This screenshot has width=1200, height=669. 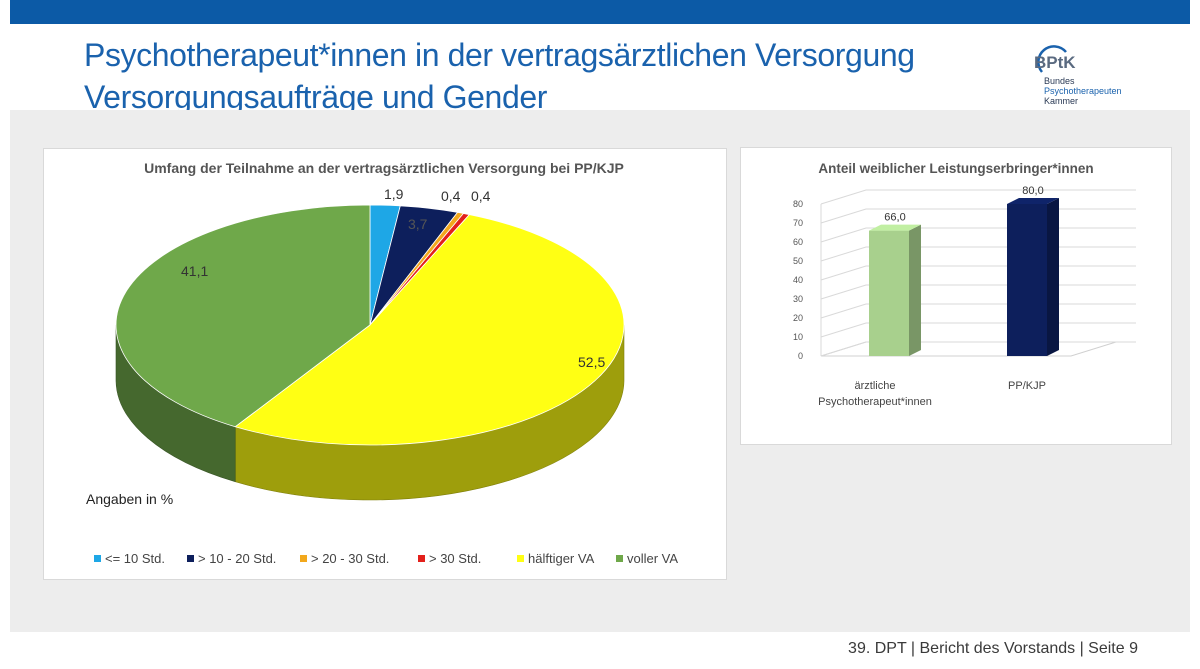 What do you see at coordinates (394, 194) in the screenshot?
I see `pie-value-label: 1,9` at bounding box center [394, 194].